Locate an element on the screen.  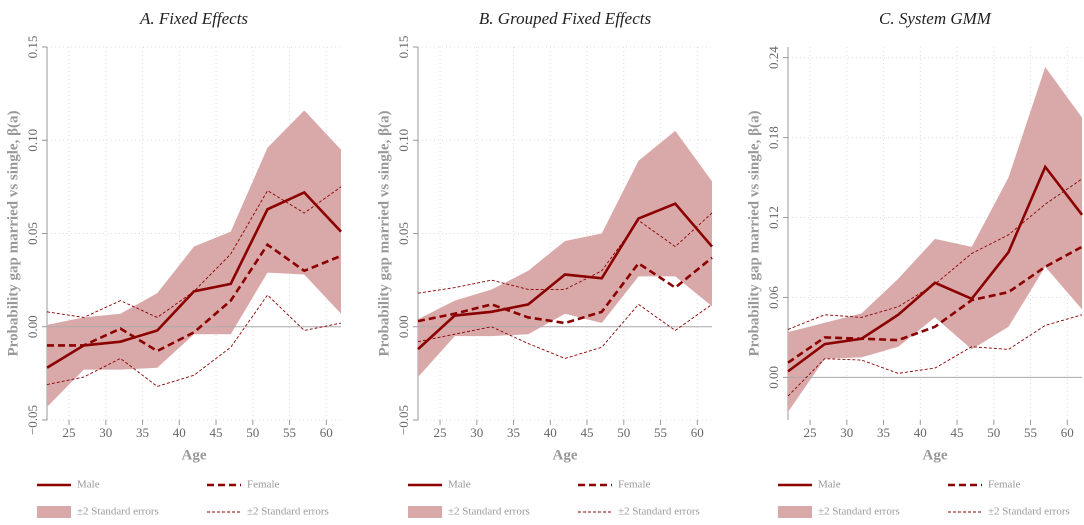
y-tick-label: 0.18 is located at coordinates (773, 137).